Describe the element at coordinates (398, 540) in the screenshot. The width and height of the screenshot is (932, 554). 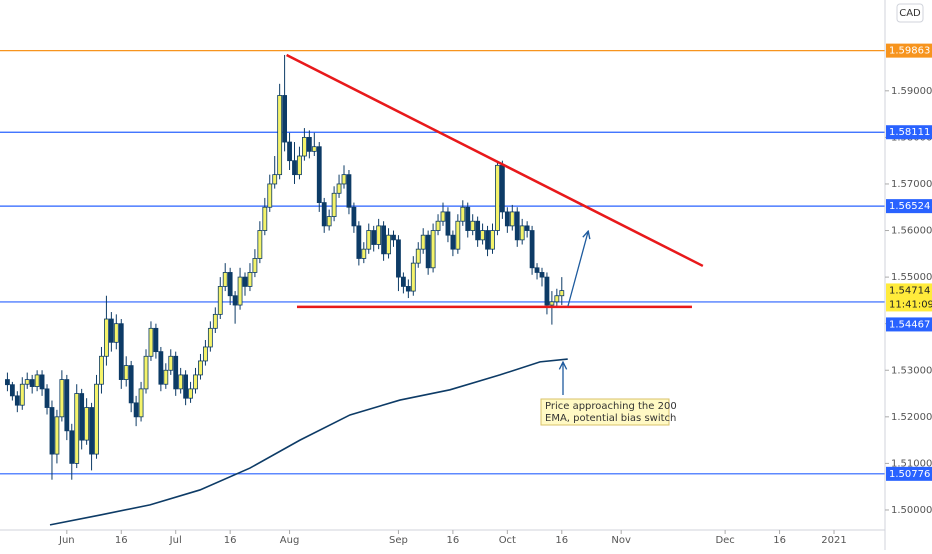
I see `x-tick-label: Sep` at that location.